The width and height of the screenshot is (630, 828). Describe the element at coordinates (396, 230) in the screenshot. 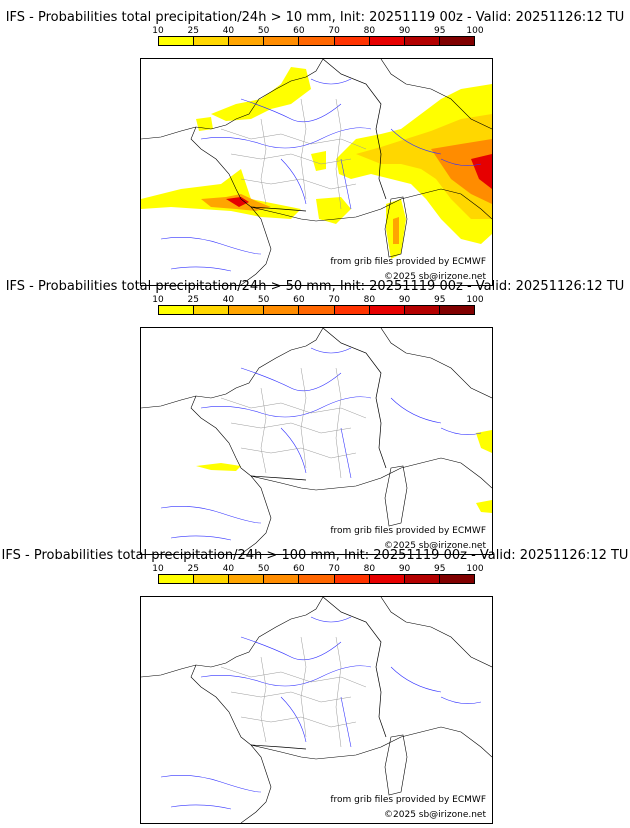

I see `precip-area-corsica-orange` at that location.